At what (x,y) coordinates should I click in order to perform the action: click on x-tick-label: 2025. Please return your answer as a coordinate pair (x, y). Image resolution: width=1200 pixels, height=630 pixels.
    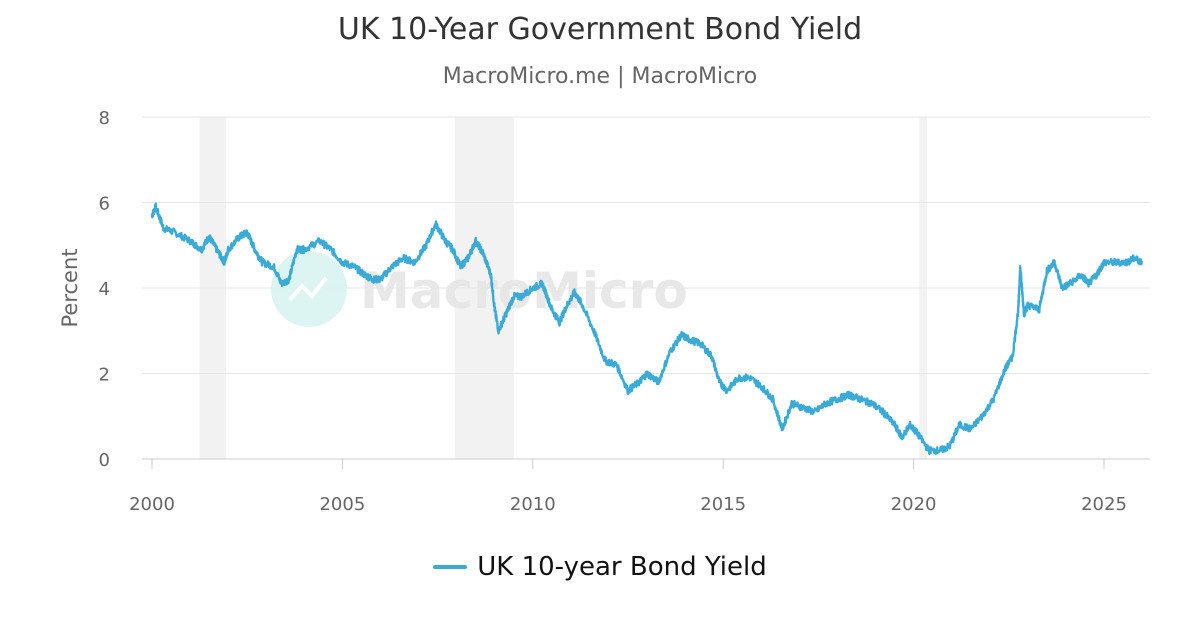
    Looking at the image, I should click on (1104, 504).